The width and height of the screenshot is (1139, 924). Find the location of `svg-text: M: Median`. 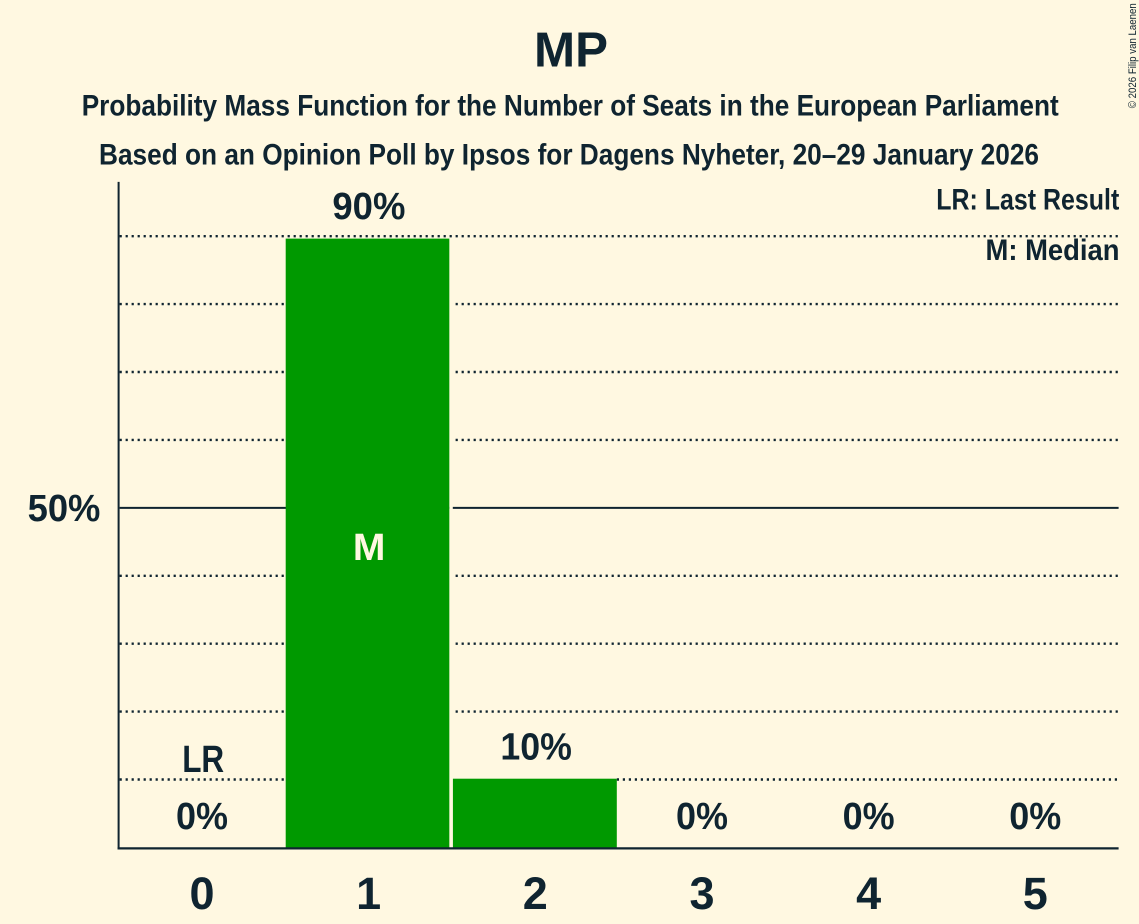

svg-text: M: Median is located at coordinates (1053, 250).